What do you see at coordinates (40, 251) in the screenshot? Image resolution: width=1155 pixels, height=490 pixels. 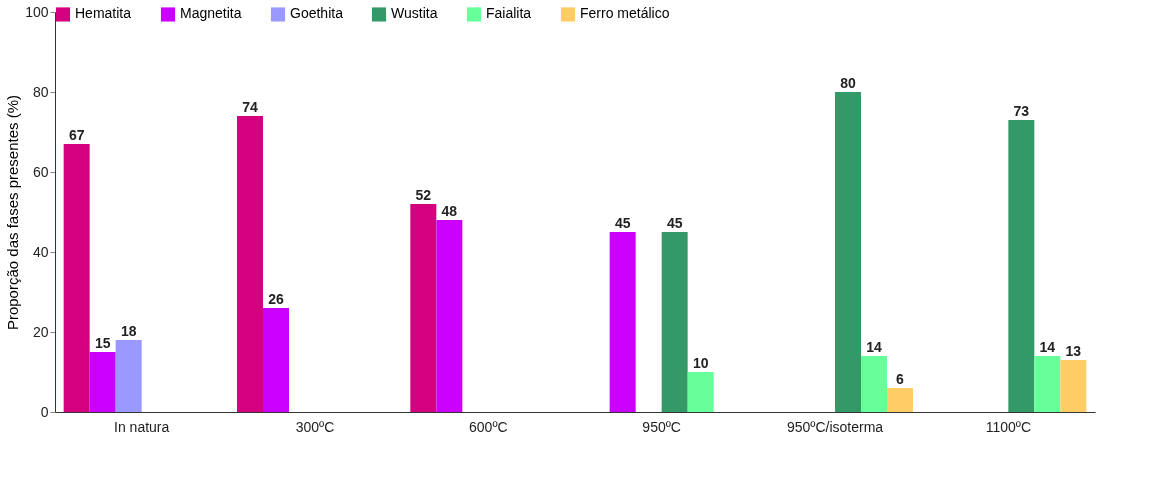 I see `y-tick-label: 40` at bounding box center [40, 251].